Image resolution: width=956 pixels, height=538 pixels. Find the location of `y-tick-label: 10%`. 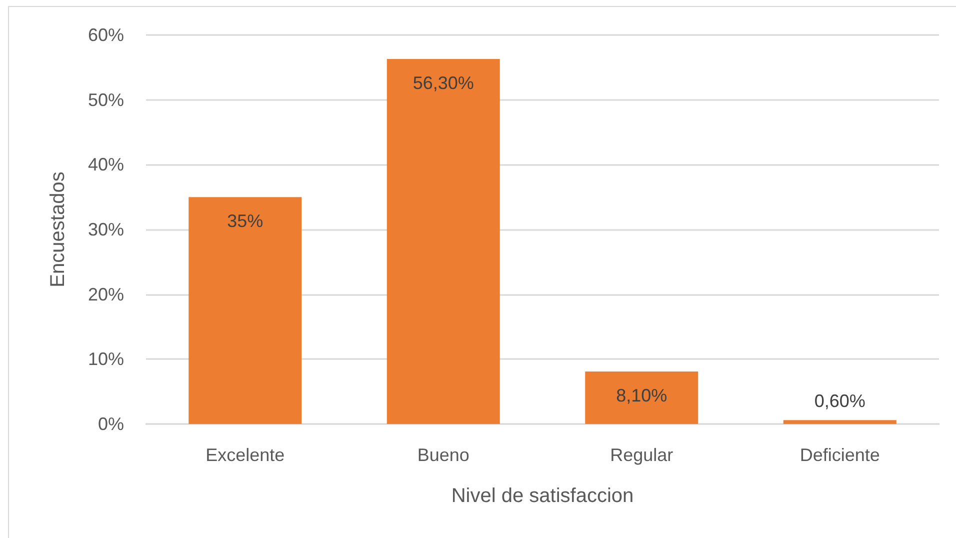

y-tick-label: 10% is located at coordinates (106, 359).